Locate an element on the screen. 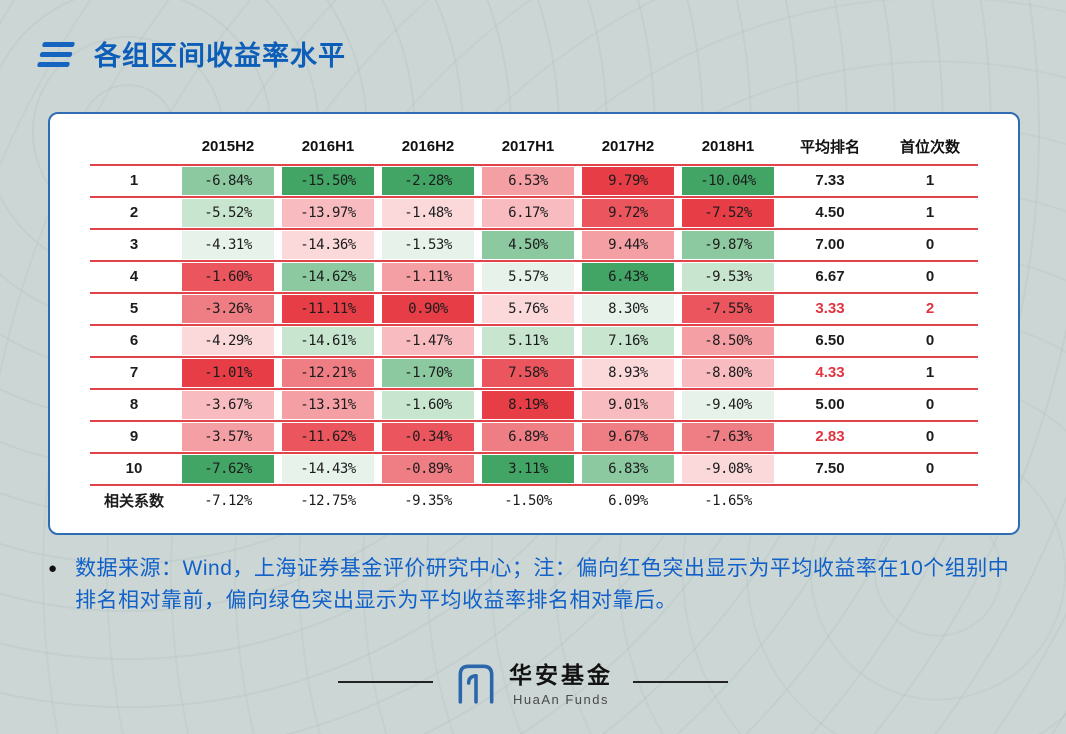 Image resolution: width=1066 pixels, height=734 pixels. table-cell: -1.47% is located at coordinates (428, 341).